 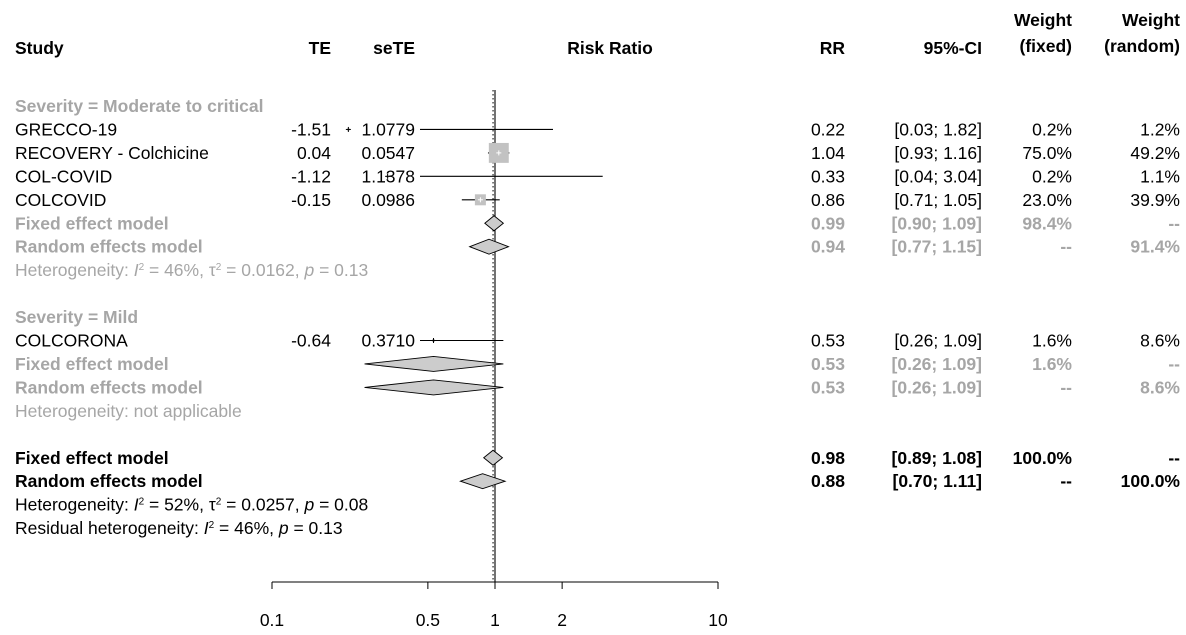 What do you see at coordinates (937, 247) in the screenshot?
I see `ci-value: [0.77; 1.15]` at bounding box center [937, 247].